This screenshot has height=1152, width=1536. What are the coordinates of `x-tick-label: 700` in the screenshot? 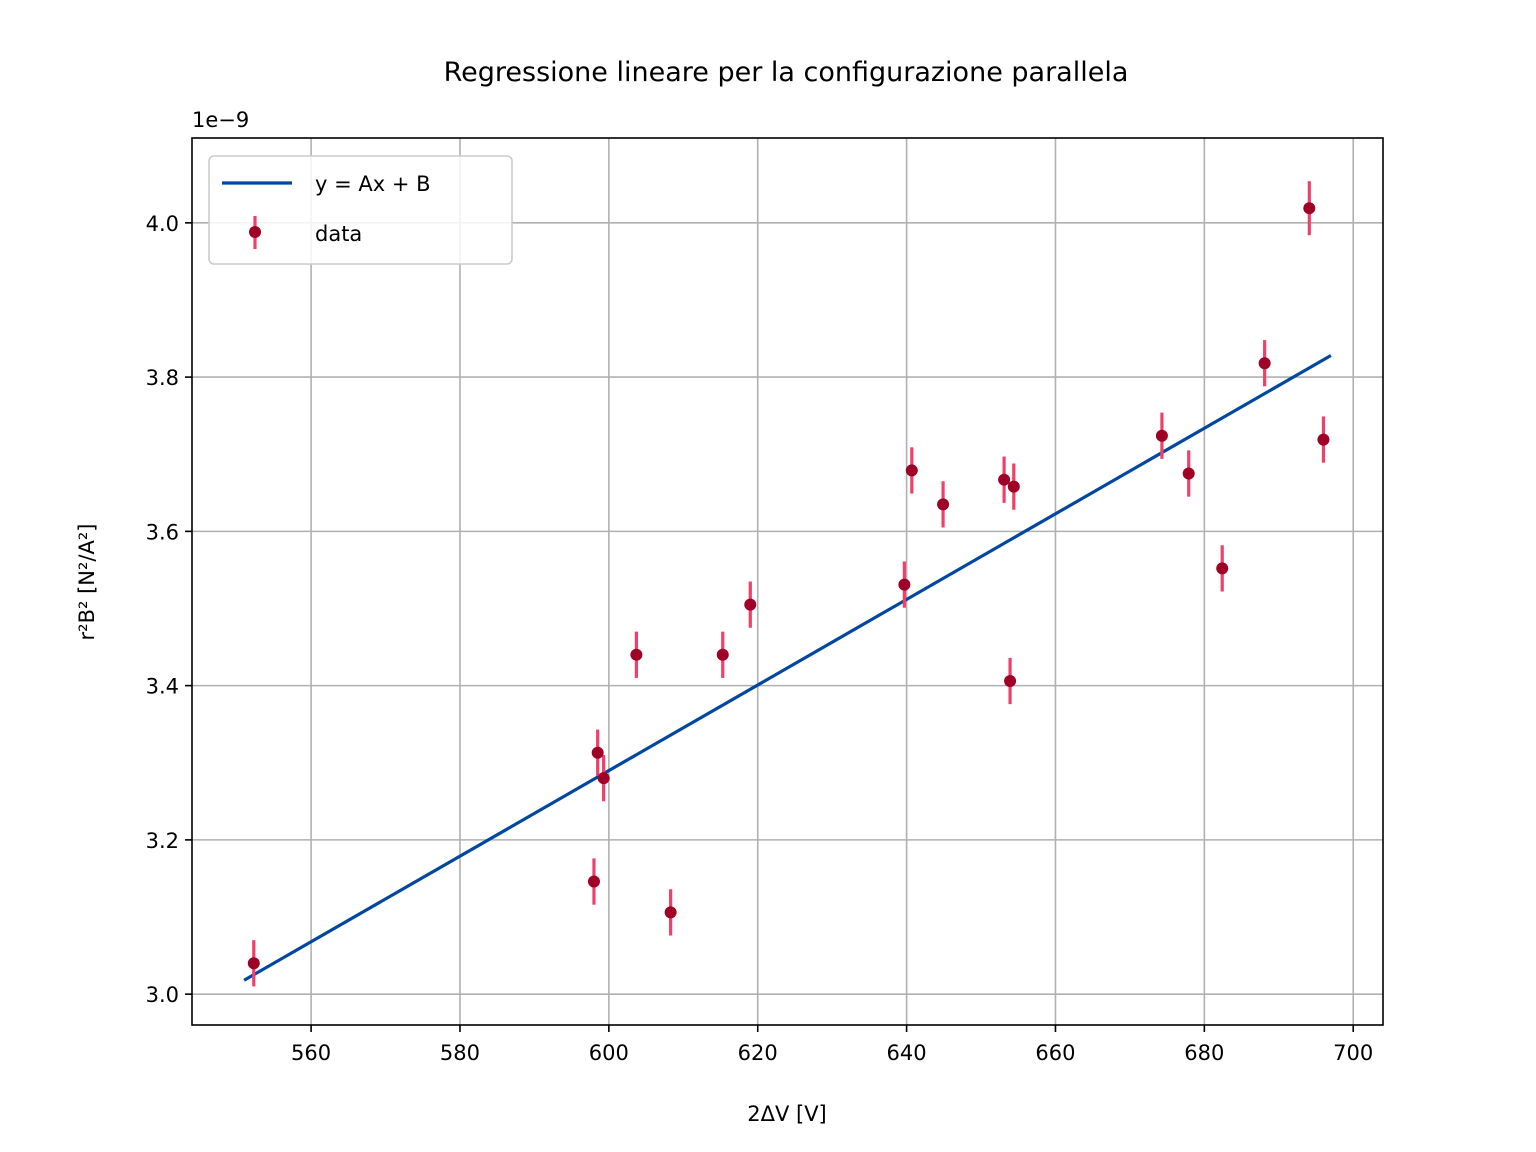 It's located at (1353, 1053).